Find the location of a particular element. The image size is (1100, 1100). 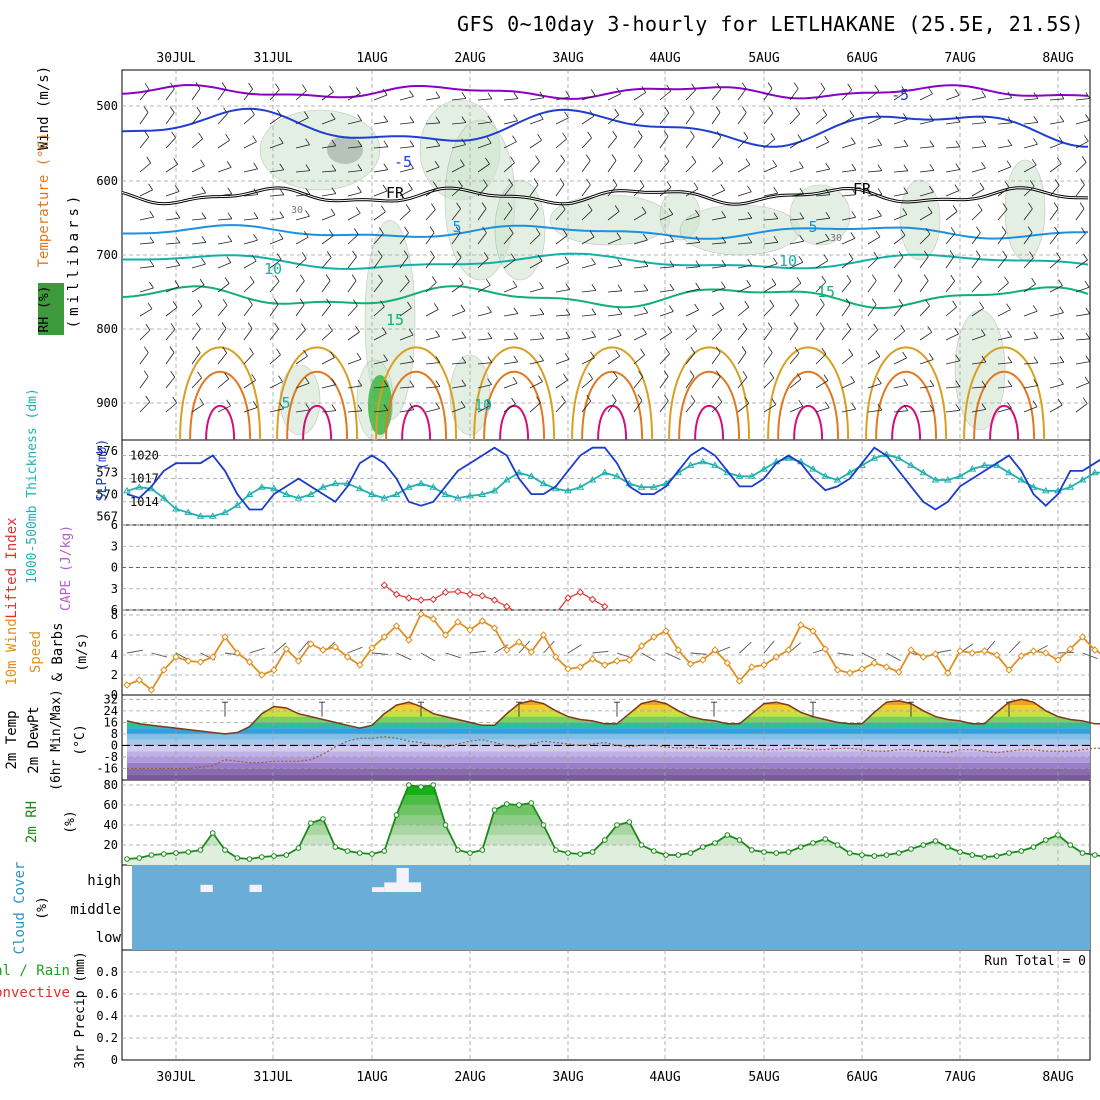

pressure-tick-label: 600 is located at coordinates (107, 181).